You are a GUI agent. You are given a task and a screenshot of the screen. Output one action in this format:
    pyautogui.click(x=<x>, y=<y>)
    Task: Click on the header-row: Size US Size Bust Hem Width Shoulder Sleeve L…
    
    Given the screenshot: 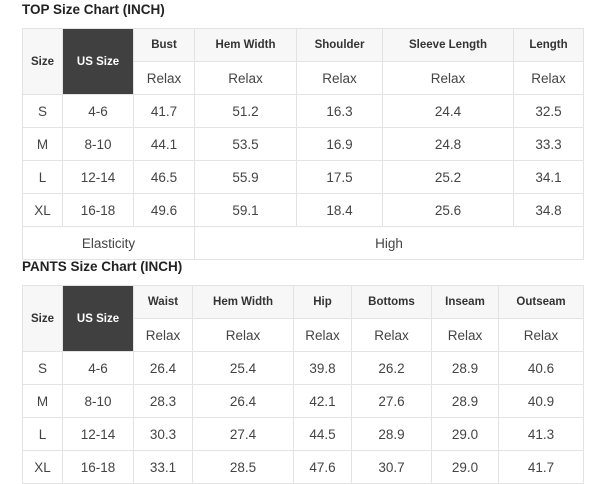 What is the action you would take?
    pyautogui.click(x=303, y=61)
    